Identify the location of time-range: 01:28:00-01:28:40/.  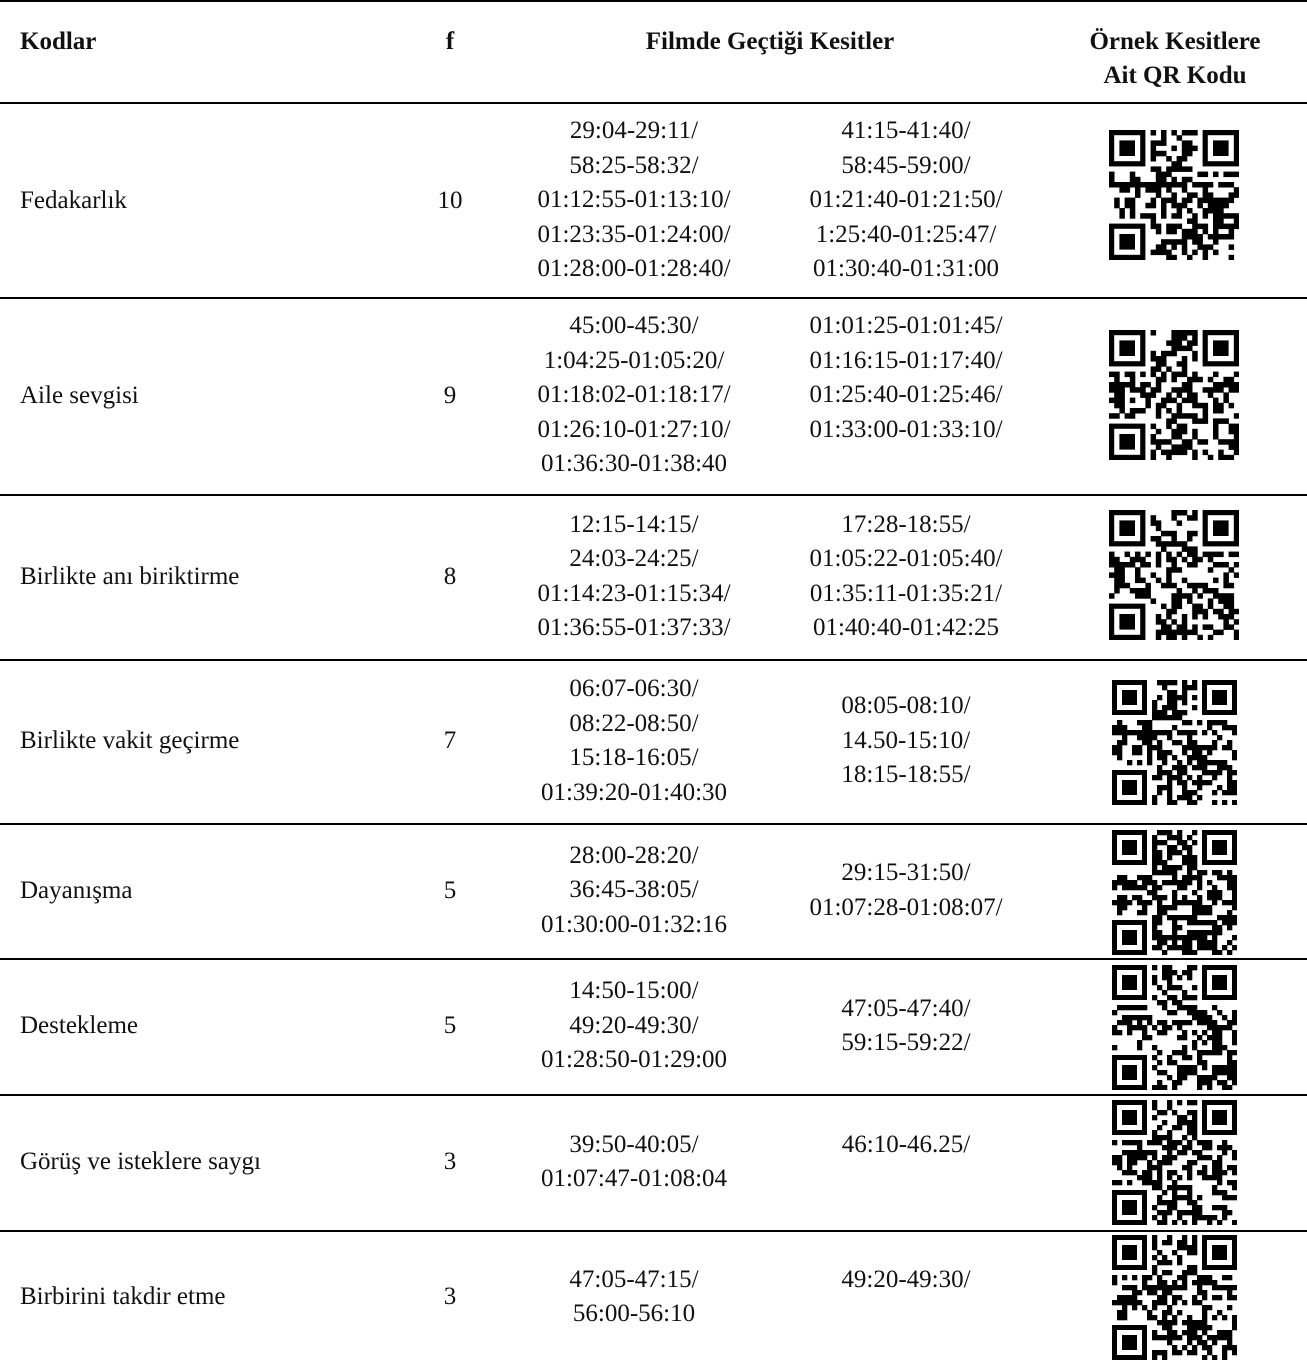
(634, 269).